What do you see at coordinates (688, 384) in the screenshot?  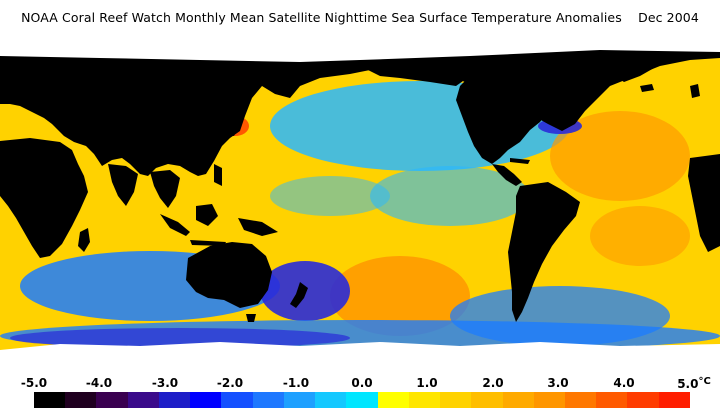 I see `legend-max-value: 5.0` at bounding box center [688, 384].